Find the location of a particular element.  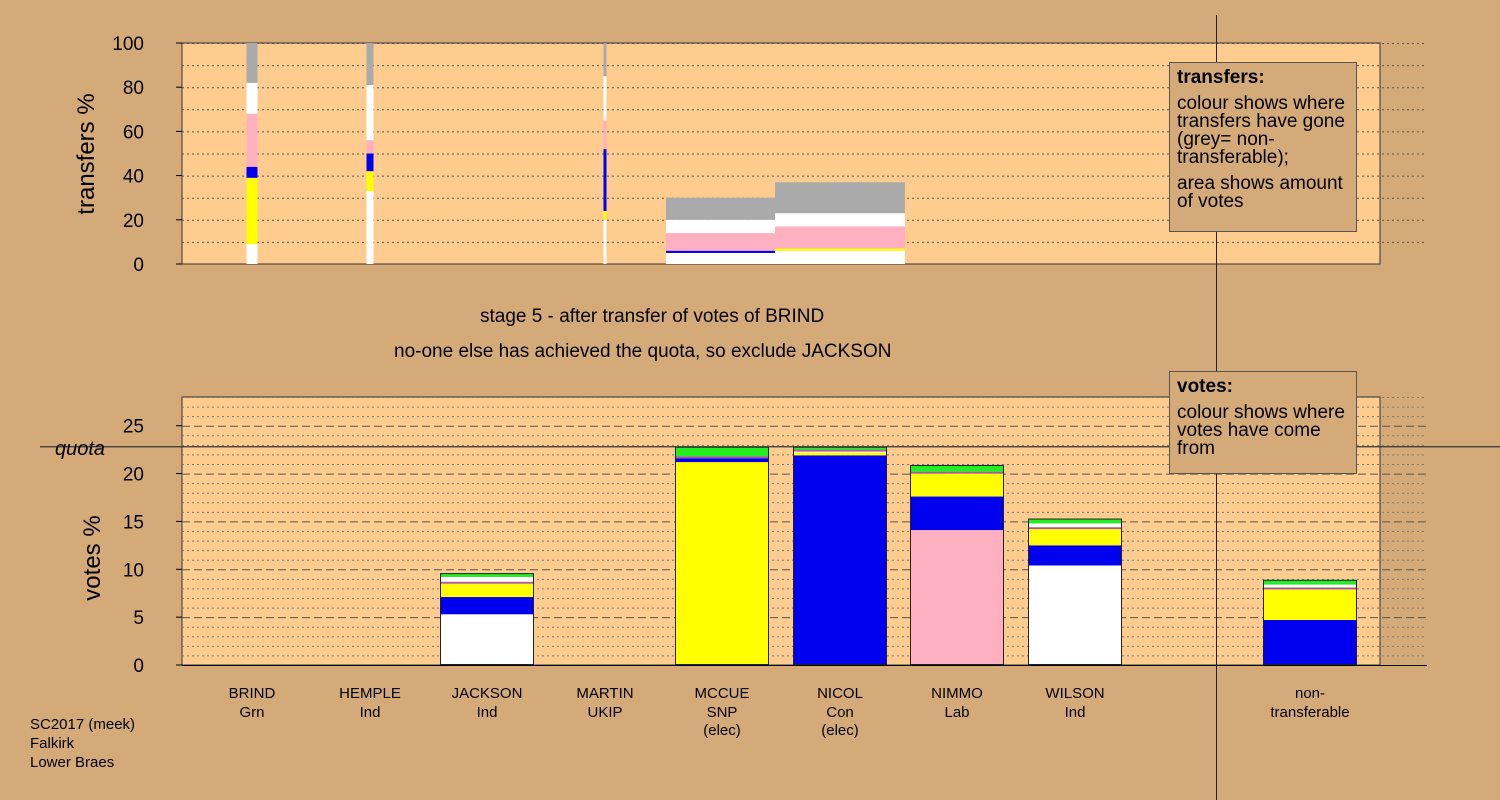

candidate-name-label: MARTIN is located at coordinates (604, 693).